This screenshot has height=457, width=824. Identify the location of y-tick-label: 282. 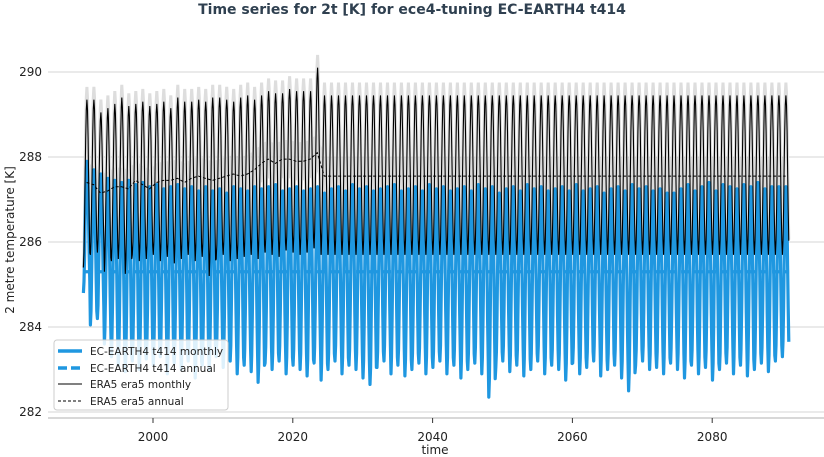
(30, 412).